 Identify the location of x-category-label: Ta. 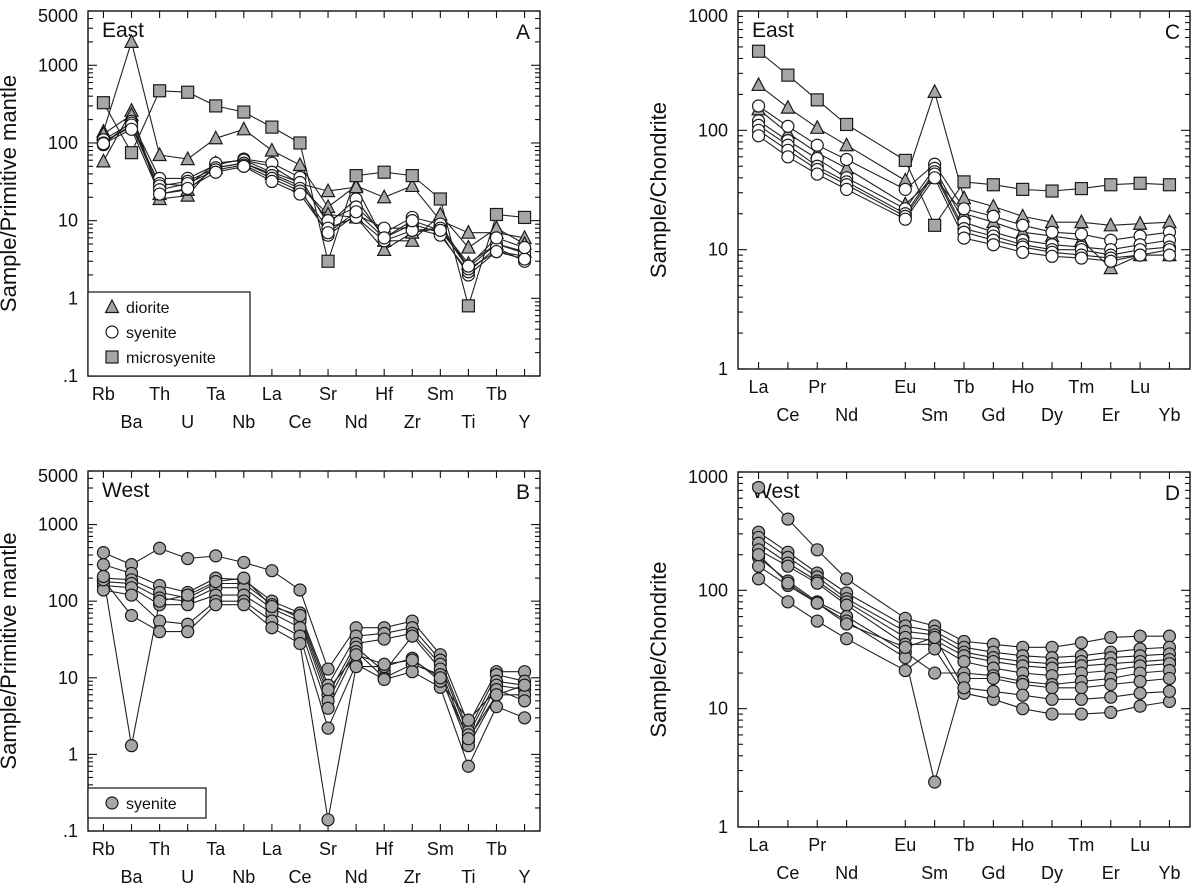
(216, 394).